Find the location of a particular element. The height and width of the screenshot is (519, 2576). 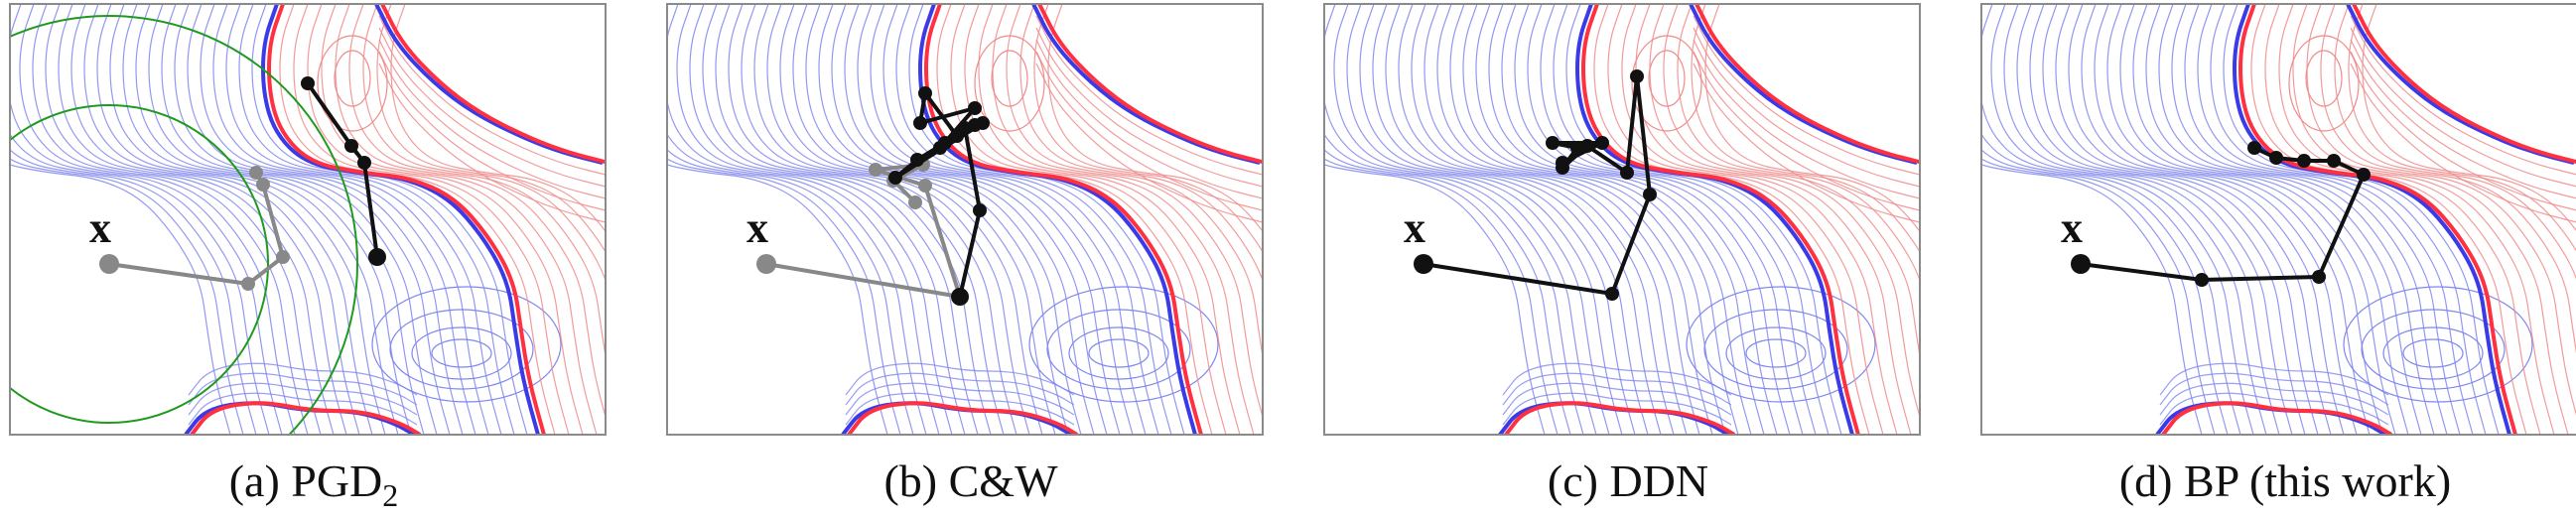

black-path-line is located at coordinates (342, 169).